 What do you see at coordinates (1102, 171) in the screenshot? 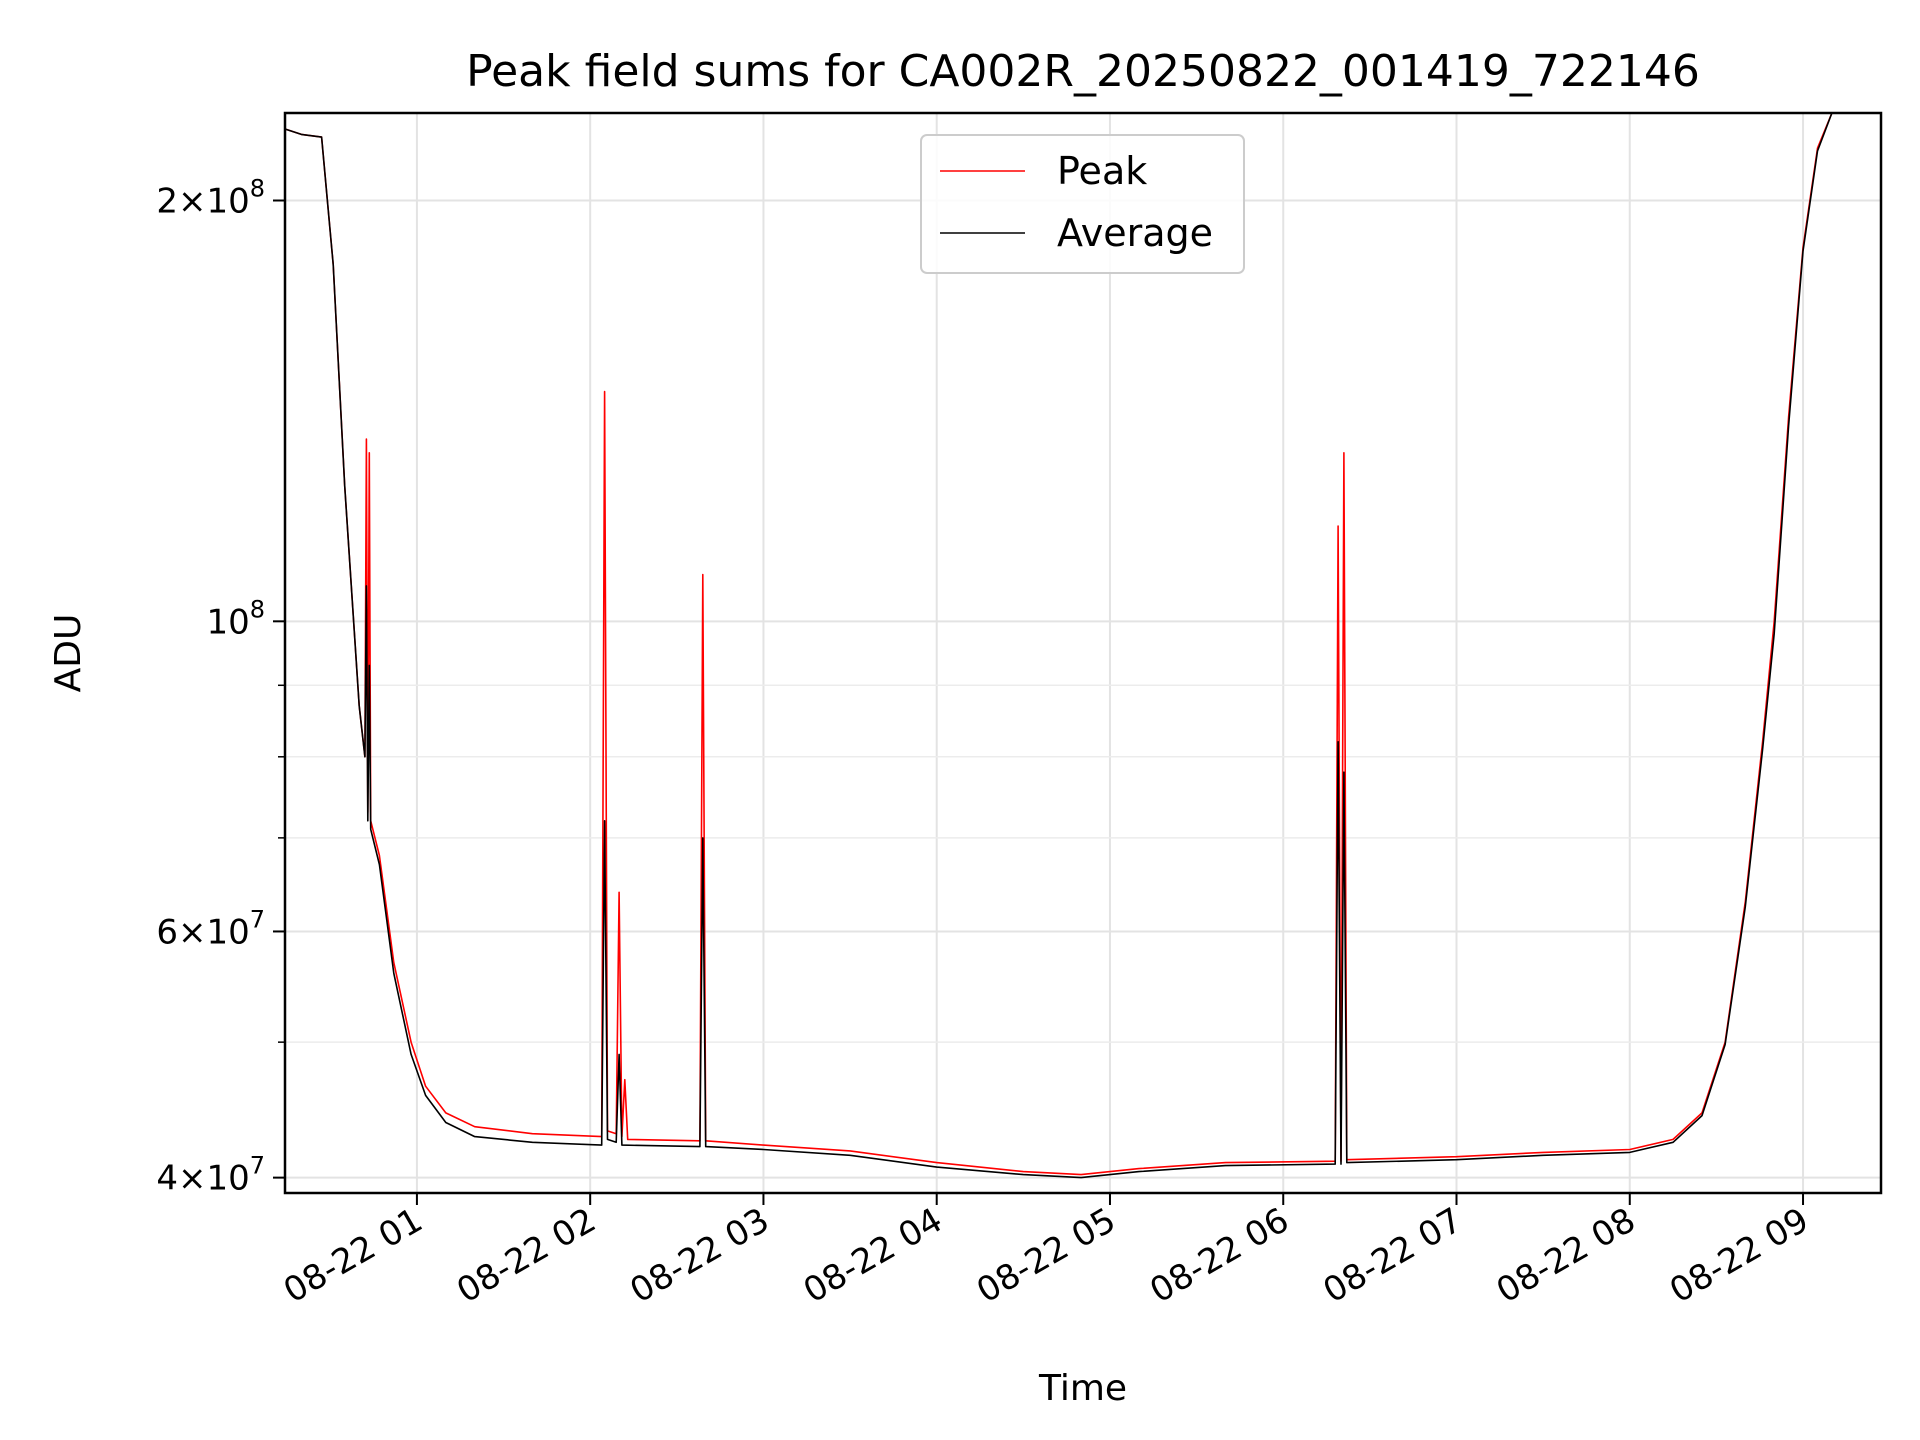
I see `legend-label-peak: Peak` at bounding box center [1102, 171].